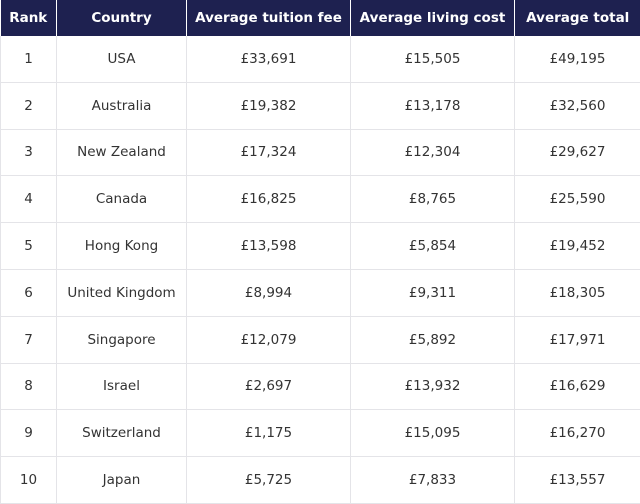  What do you see at coordinates (121, 59) in the screenshot?
I see `country-cell: USA` at bounding box center [121, 59].